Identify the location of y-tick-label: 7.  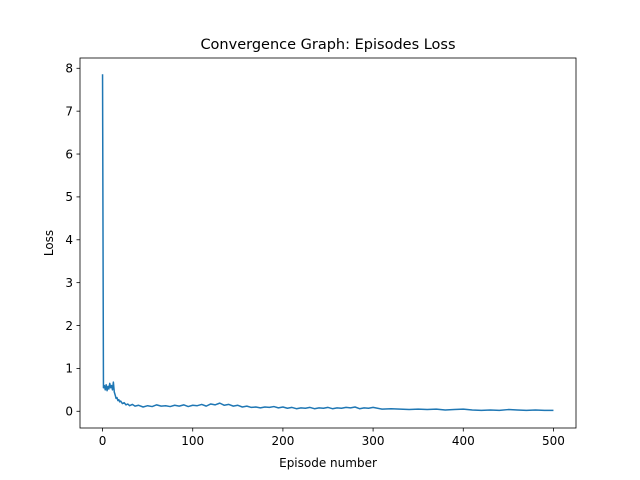
(69, 111).